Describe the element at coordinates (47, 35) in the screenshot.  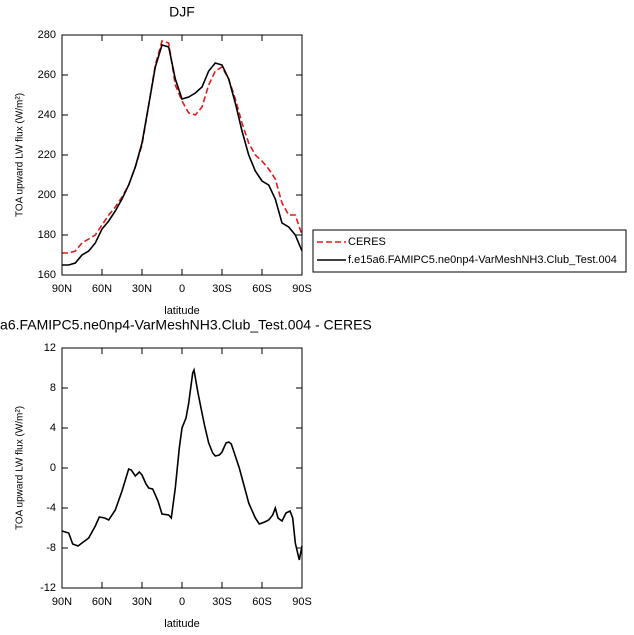
I see `y-tick-label: 280` at that location.